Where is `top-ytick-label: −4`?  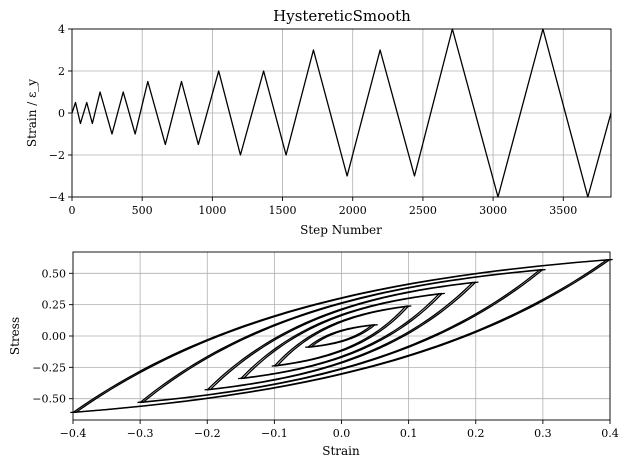
top-ytick-label: −4 is located at coordinates (57, 197).